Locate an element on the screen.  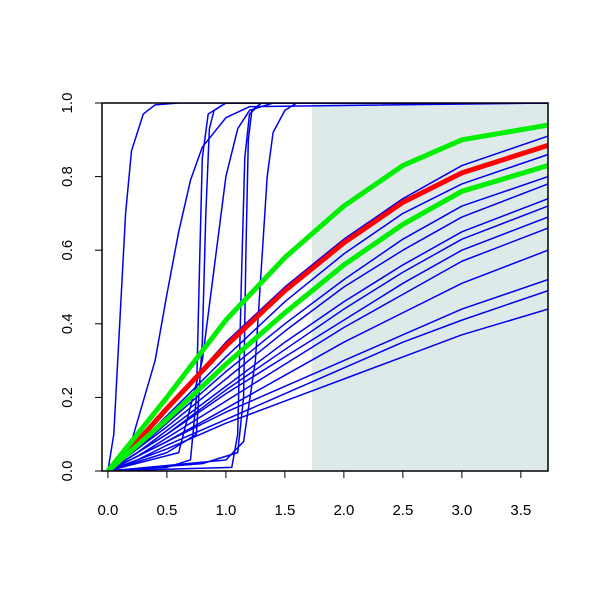
x-tick-label: 1.5 is located at coordinates (284, 510).